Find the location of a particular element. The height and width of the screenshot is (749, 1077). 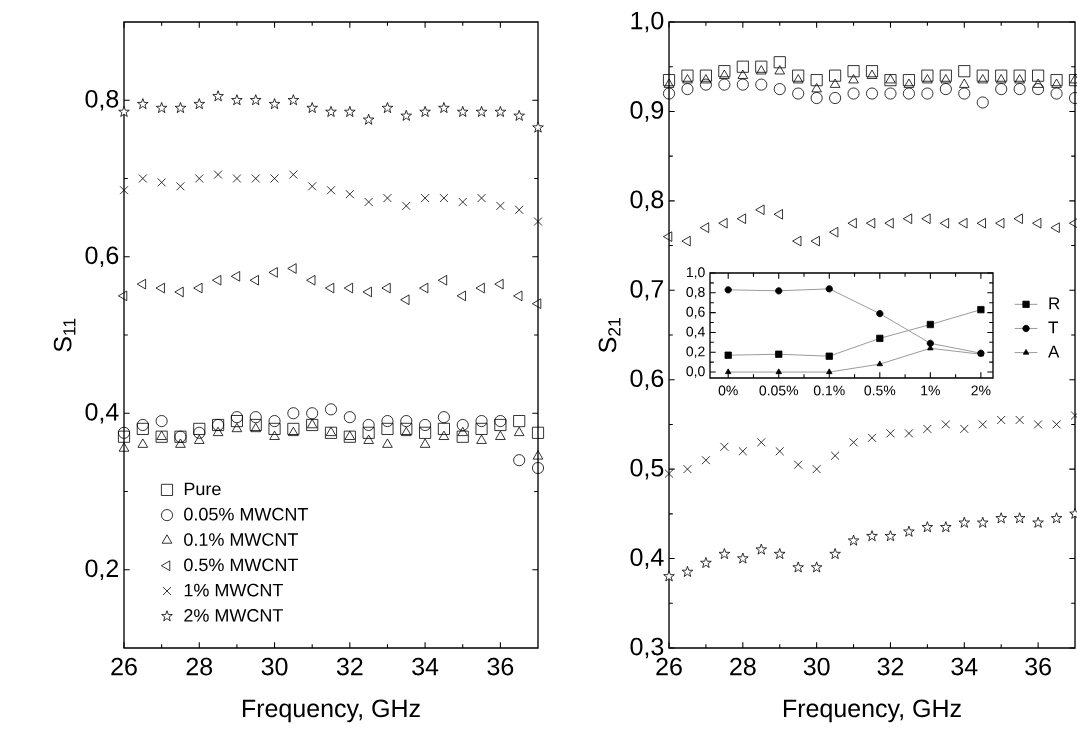

x-tick-label: 1% is located at coordinates (930, 390).